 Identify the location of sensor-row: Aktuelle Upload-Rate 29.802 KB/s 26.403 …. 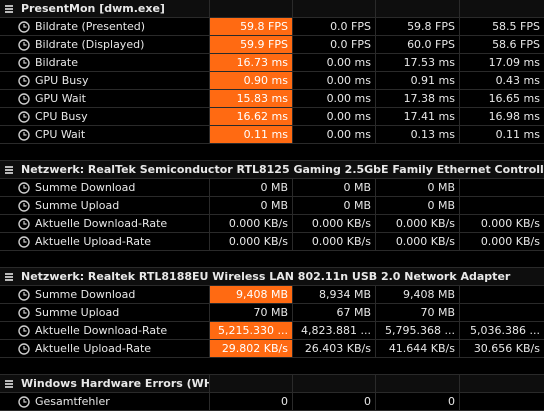
(272, 349).